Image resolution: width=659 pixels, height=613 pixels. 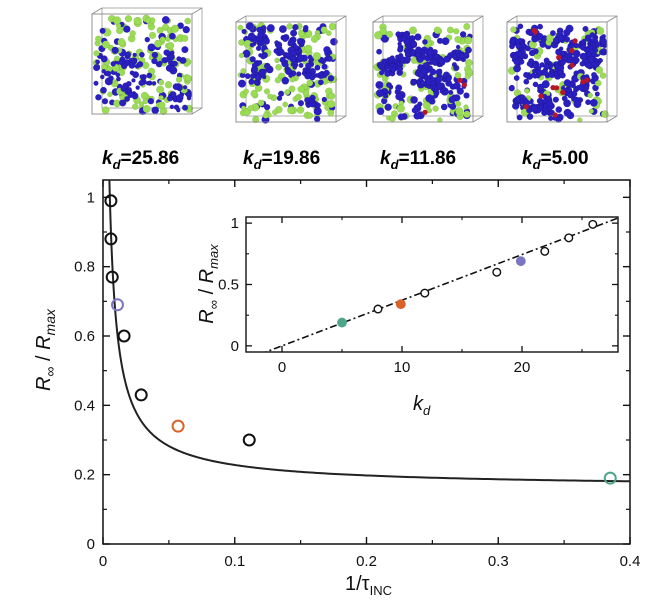 What do you see at coordinates (291, 69) in the screenshot?
I see `snapshot-box` at bounding box center [291, 69].